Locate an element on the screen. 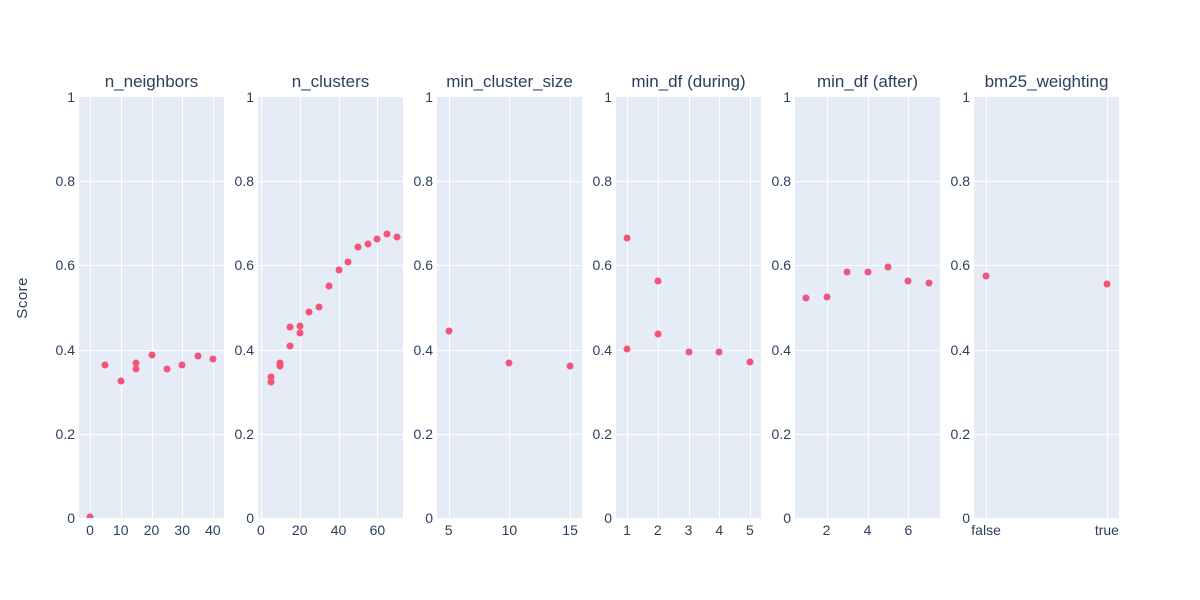  x-tick-label: 3 is located at coordinates (688, 530).